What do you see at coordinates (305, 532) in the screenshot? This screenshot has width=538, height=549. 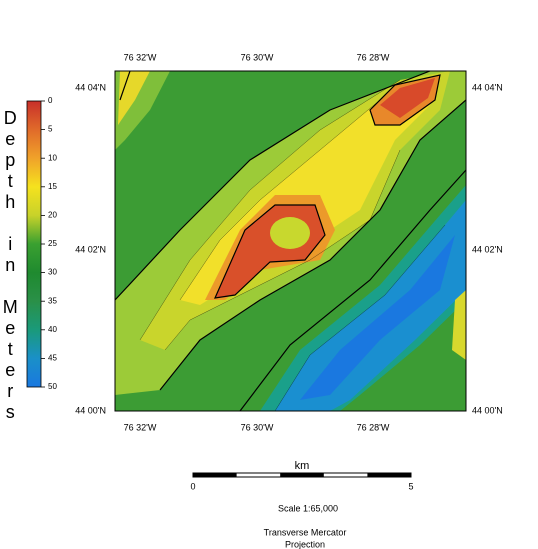 I see `projection: Transverse Mercator` at bounding box center [305, 532].